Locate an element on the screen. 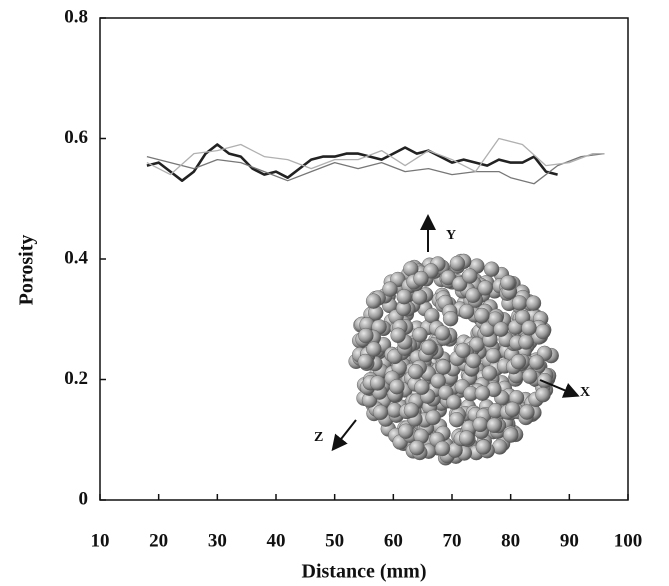 Image resolution: width=669 pixels, height=586 pixels. y-tick-label: 0.4 is located at coordinates (76, 257).